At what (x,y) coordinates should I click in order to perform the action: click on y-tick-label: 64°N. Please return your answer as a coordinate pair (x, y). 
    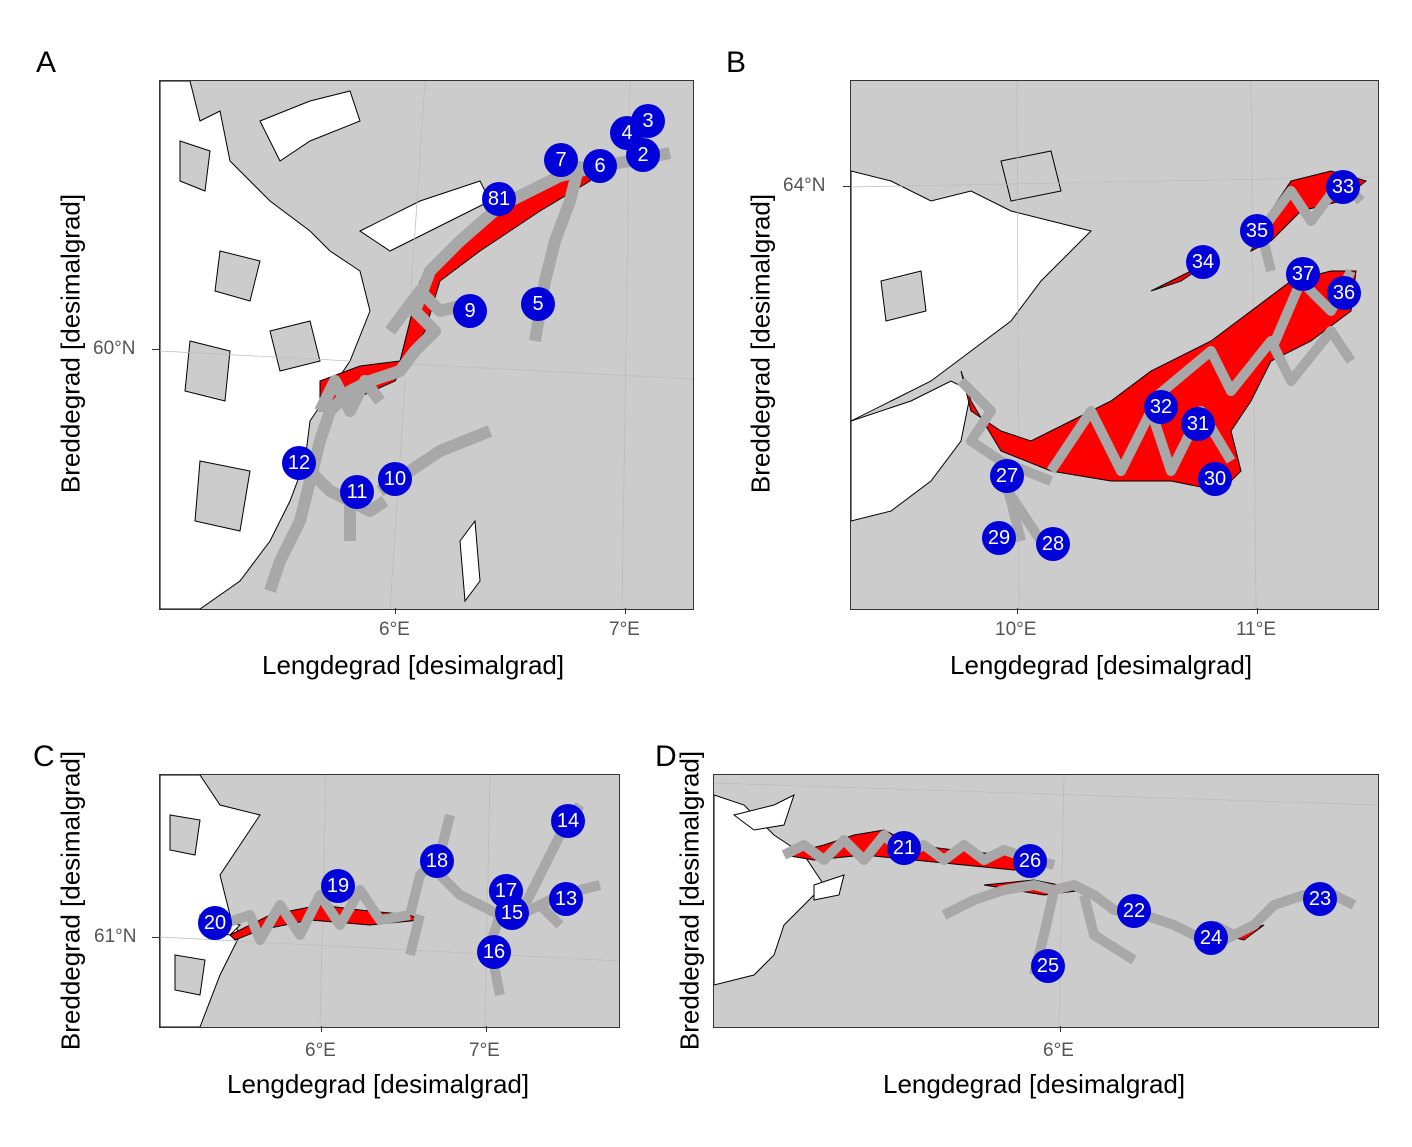
    Looking at the image, I should click on (804, 185).